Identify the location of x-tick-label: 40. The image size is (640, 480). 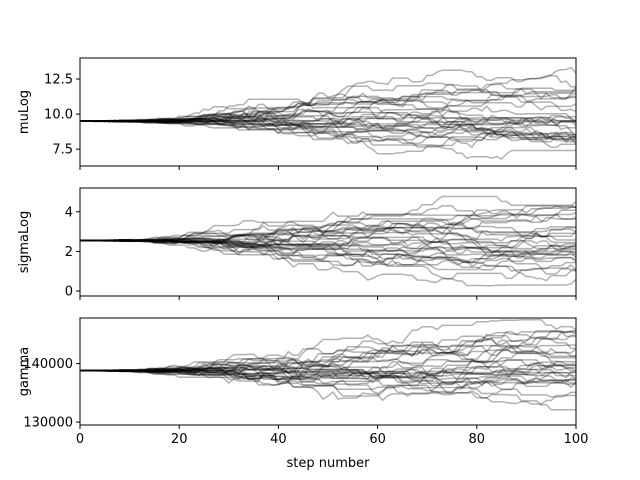
(278, 439).